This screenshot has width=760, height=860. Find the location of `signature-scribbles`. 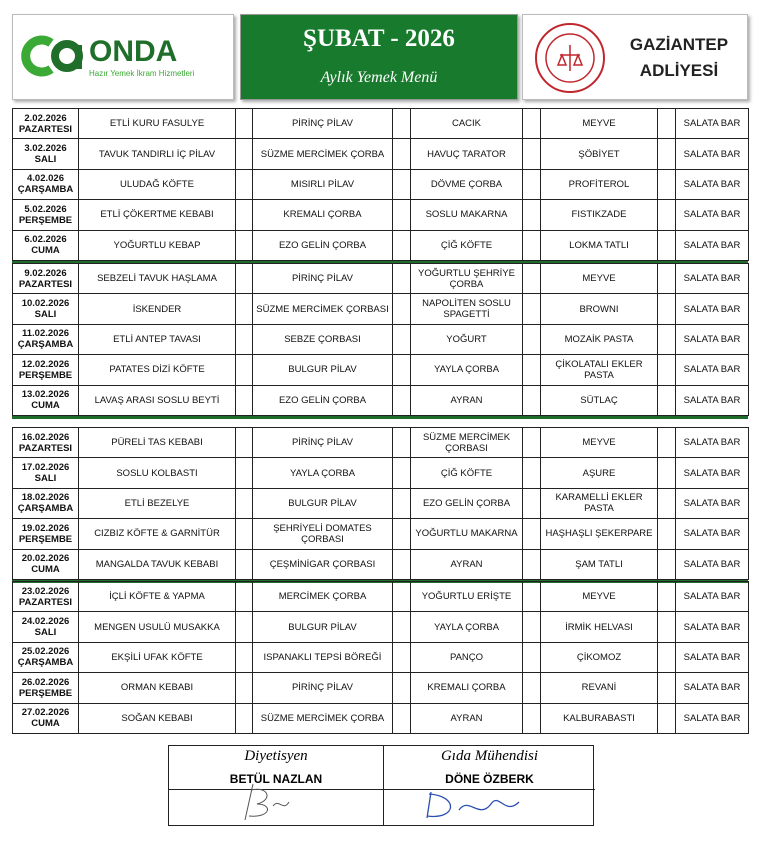

signature-scribbles is located at coordinates (382, 802).